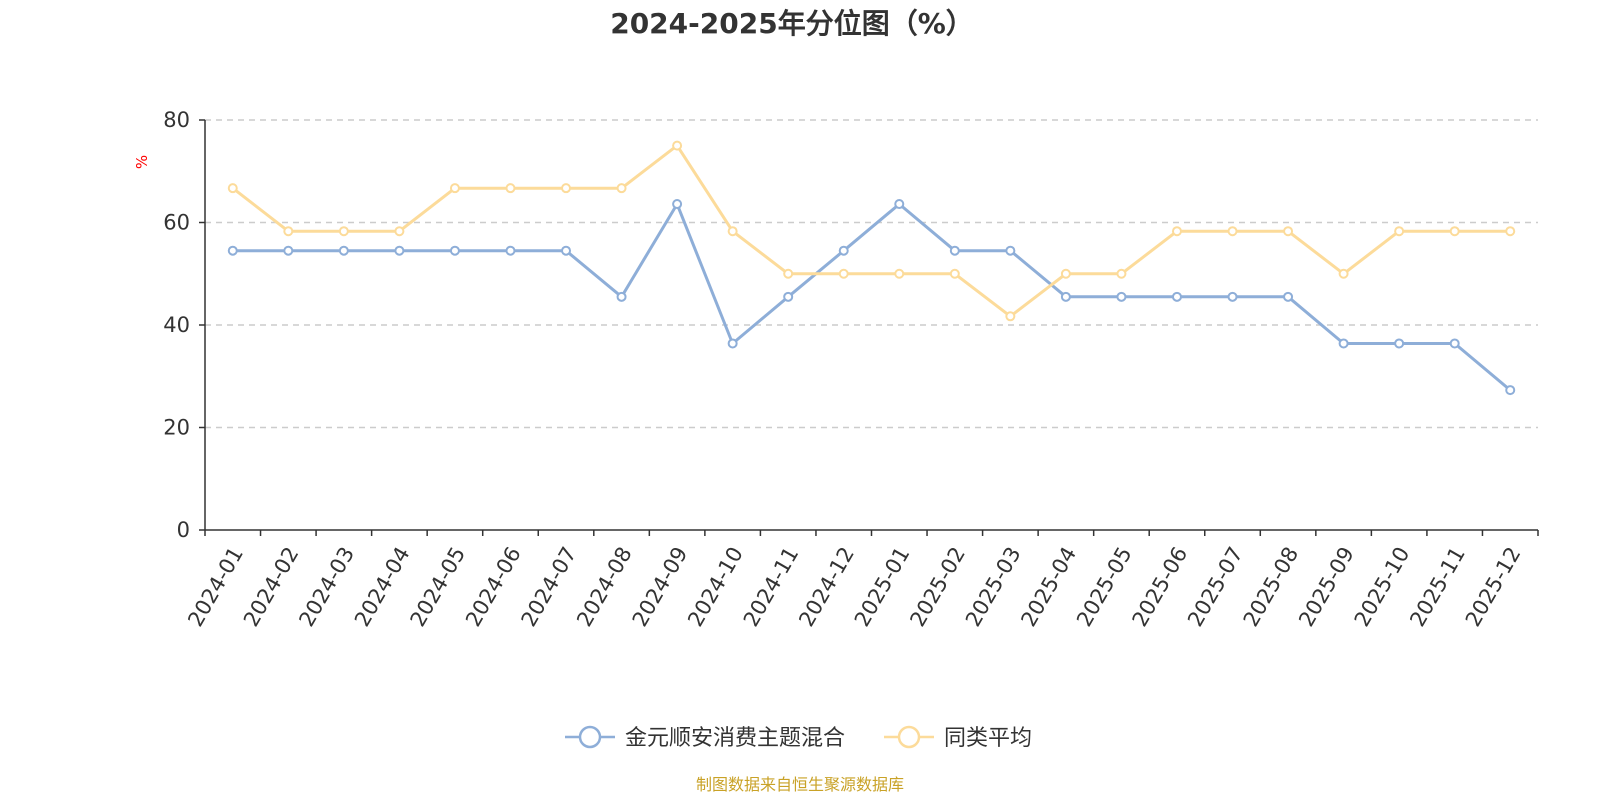 This screenshot has height=800, width=1600. Describe the element at coordinates (993, 587) in the screenshot. I see `x-tick-label: 2025-03` at that location.